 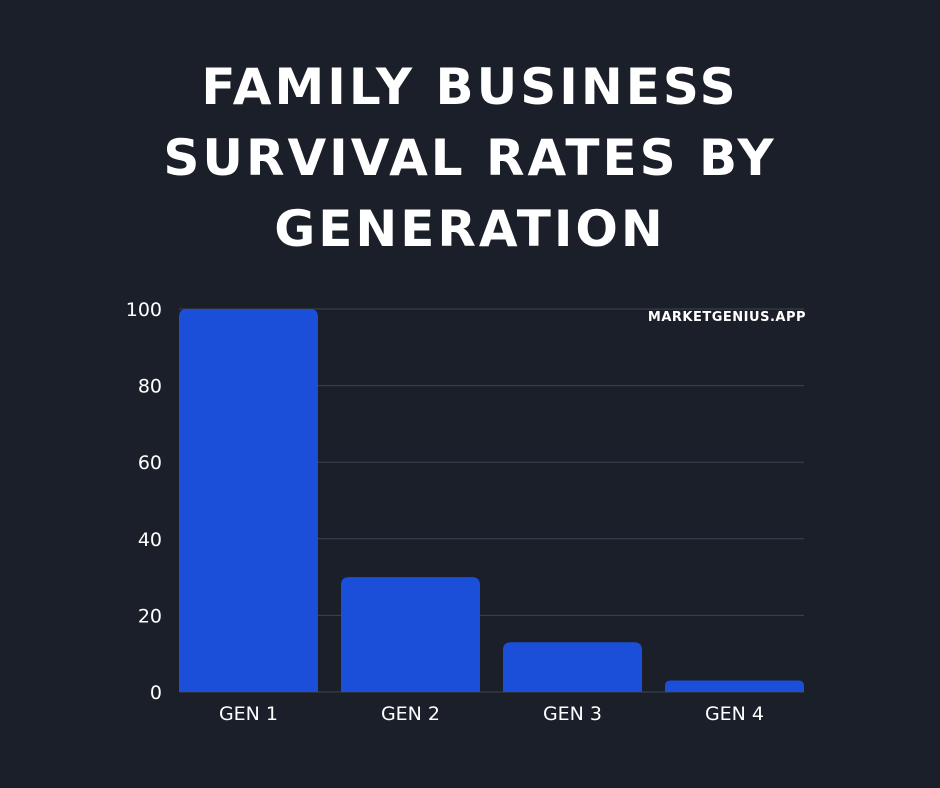 What do you see at coordinates (470, 87) in the screenshot?
I see `title-line-1: FAMILY BUSINESS` at bounding box center [470, 87].